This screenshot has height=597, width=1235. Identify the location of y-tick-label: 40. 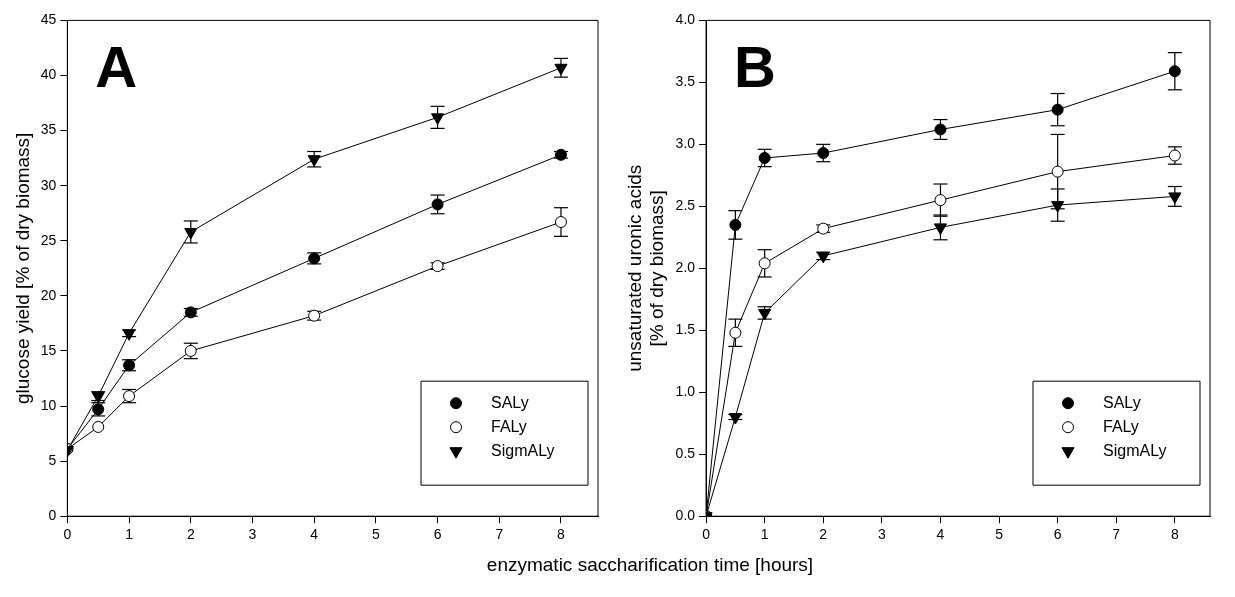
(48, 74).